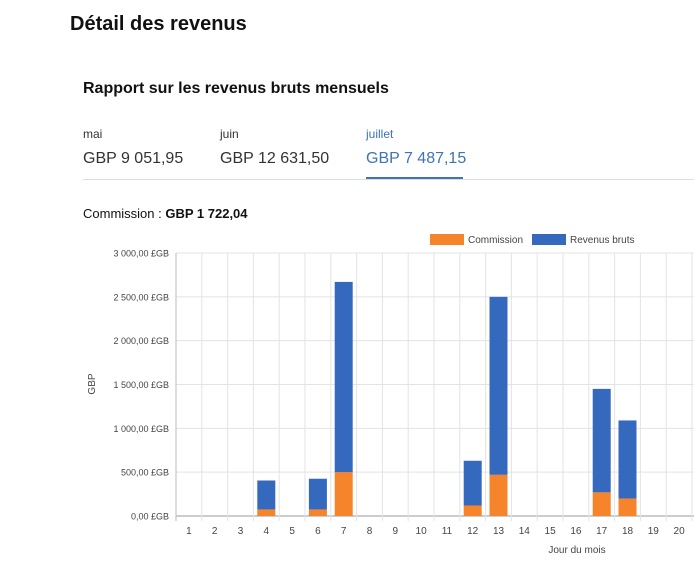 This screenshot has height=565, width=694. Describe the element at coordinates (473, 531) in the screenshot. I see `x-tick-label: 12` at that location.